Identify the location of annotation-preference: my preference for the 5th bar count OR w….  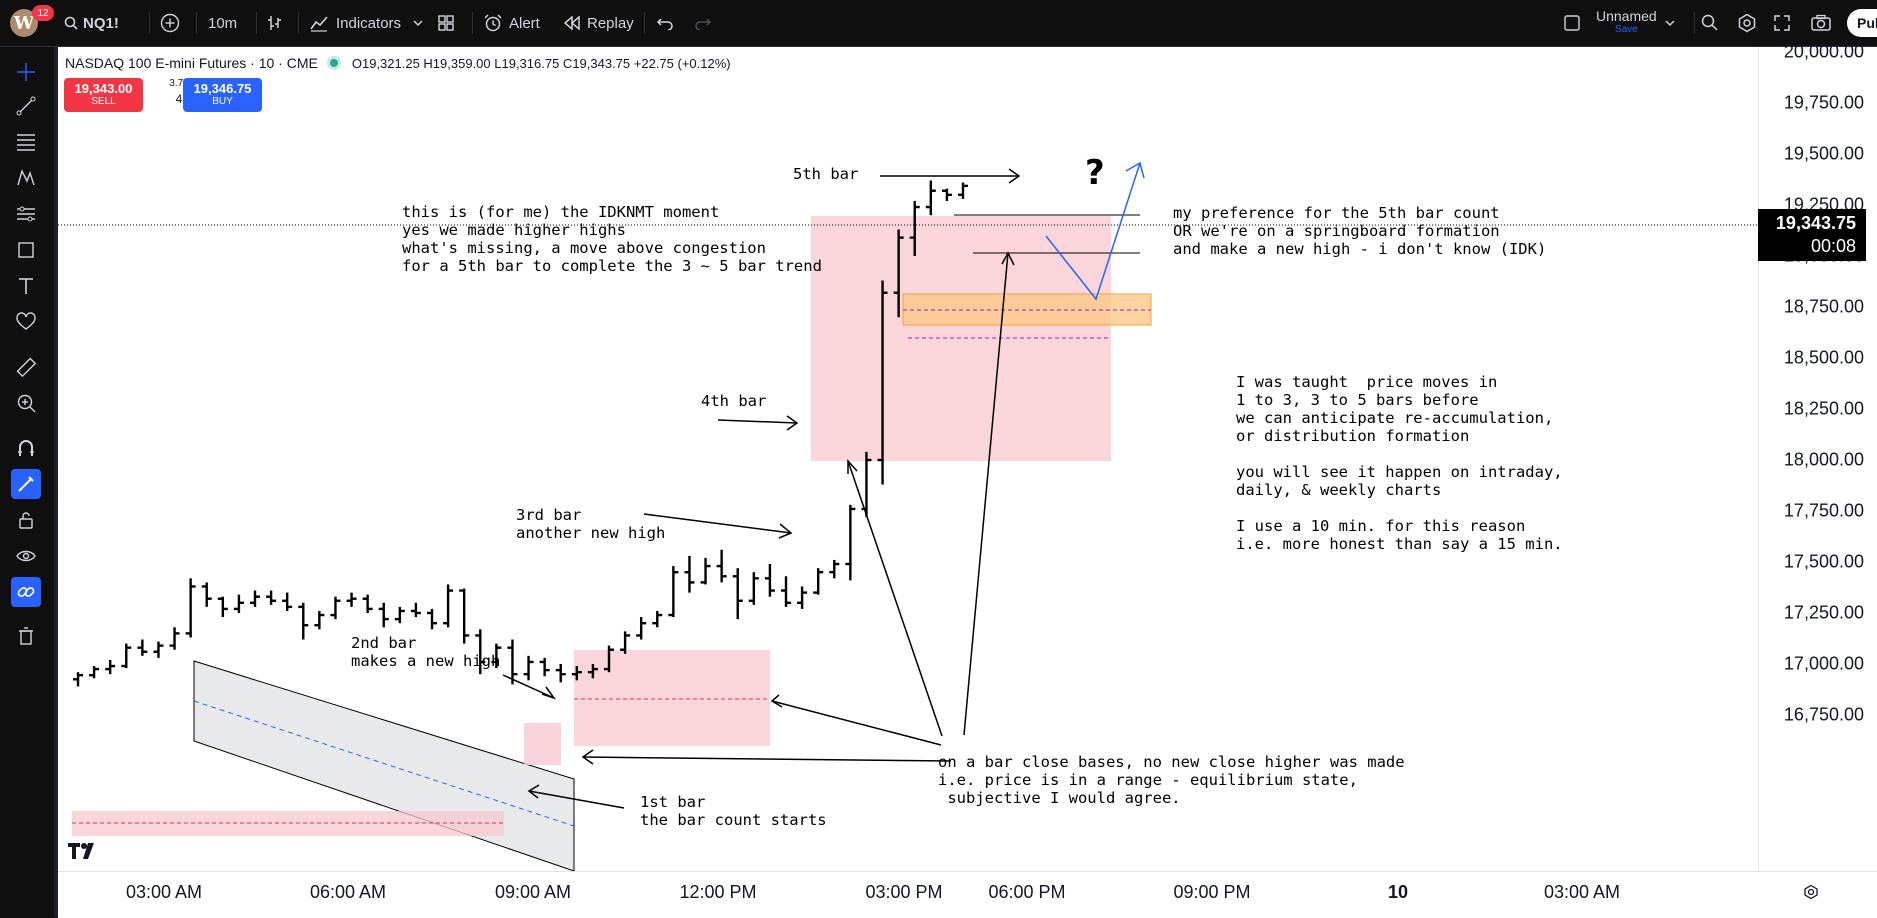
(1360, 231).